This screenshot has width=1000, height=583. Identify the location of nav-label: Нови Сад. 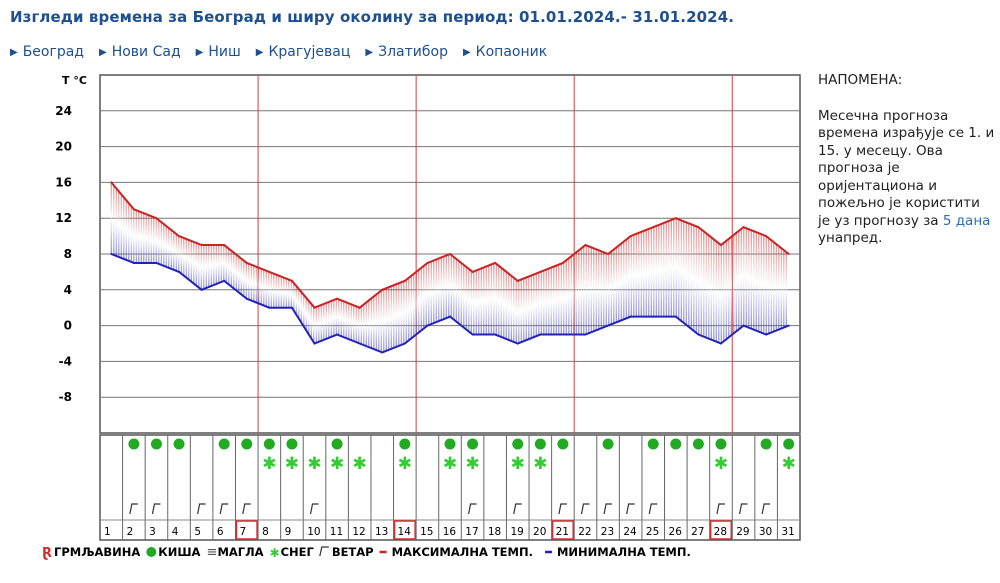
(146, 52).